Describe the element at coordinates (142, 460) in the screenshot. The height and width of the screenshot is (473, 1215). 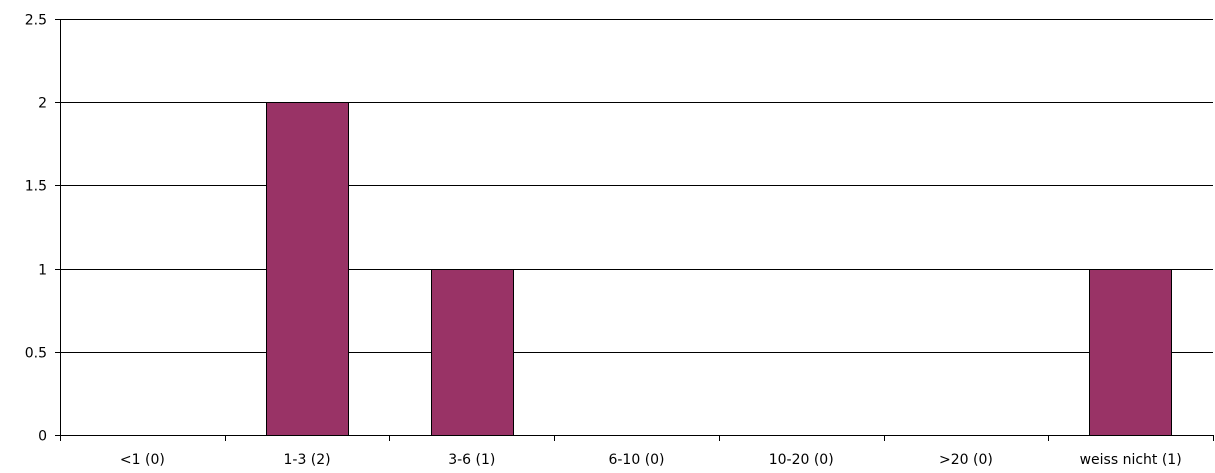
I see `x-tick-label: <1 (0)` at that location.